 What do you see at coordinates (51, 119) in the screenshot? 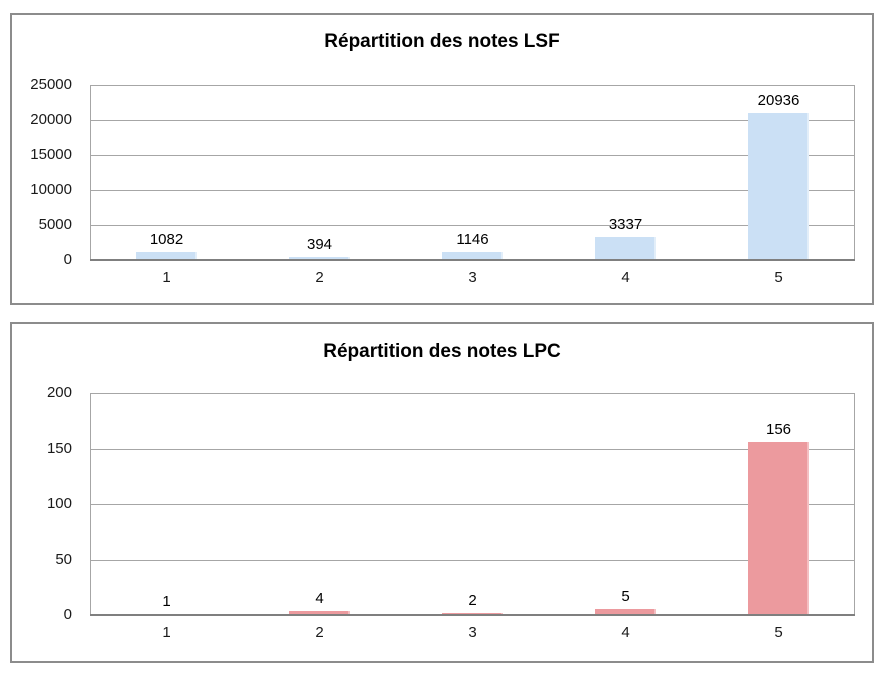
I see `y-tick-label: 20000` at bounding box center [51, 119].